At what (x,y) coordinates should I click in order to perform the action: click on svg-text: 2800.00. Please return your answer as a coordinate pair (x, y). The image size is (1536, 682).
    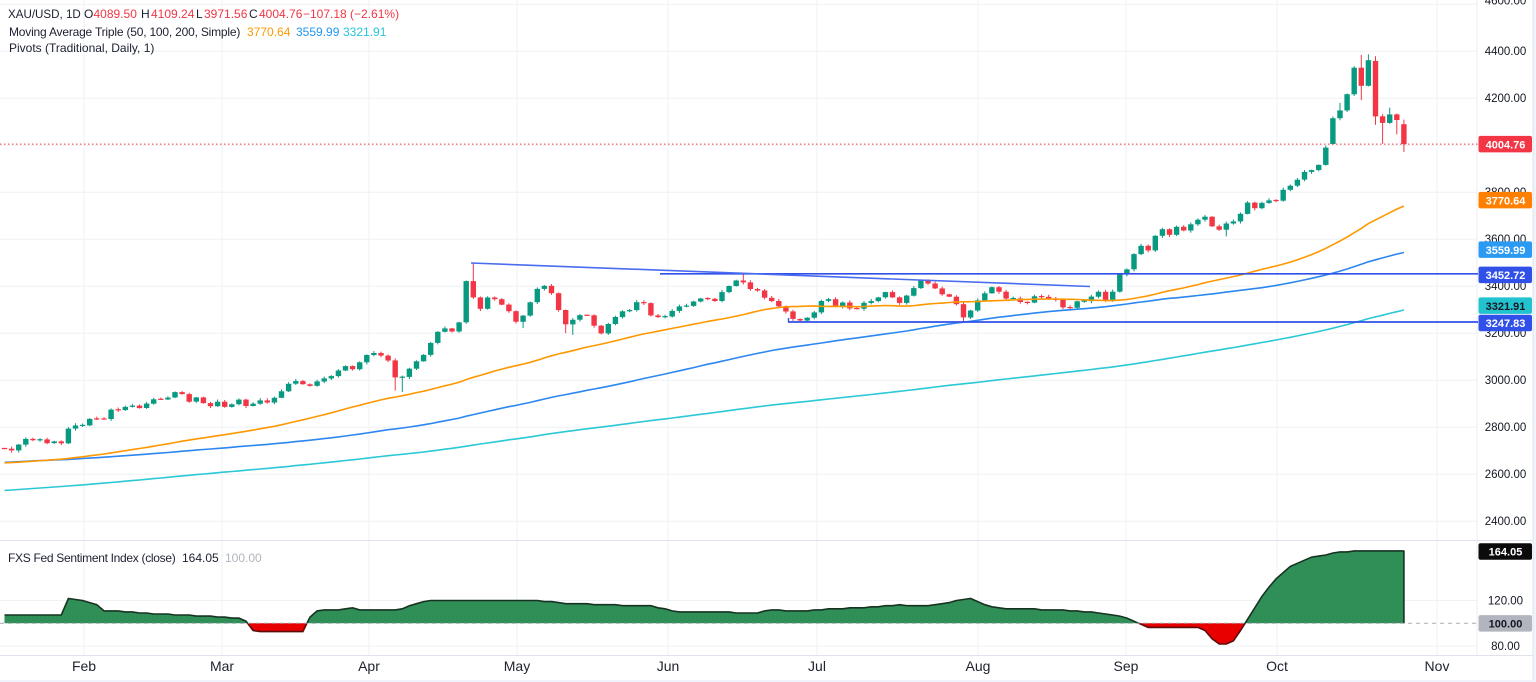
    Looking at the image, I should click on (1506, 428).